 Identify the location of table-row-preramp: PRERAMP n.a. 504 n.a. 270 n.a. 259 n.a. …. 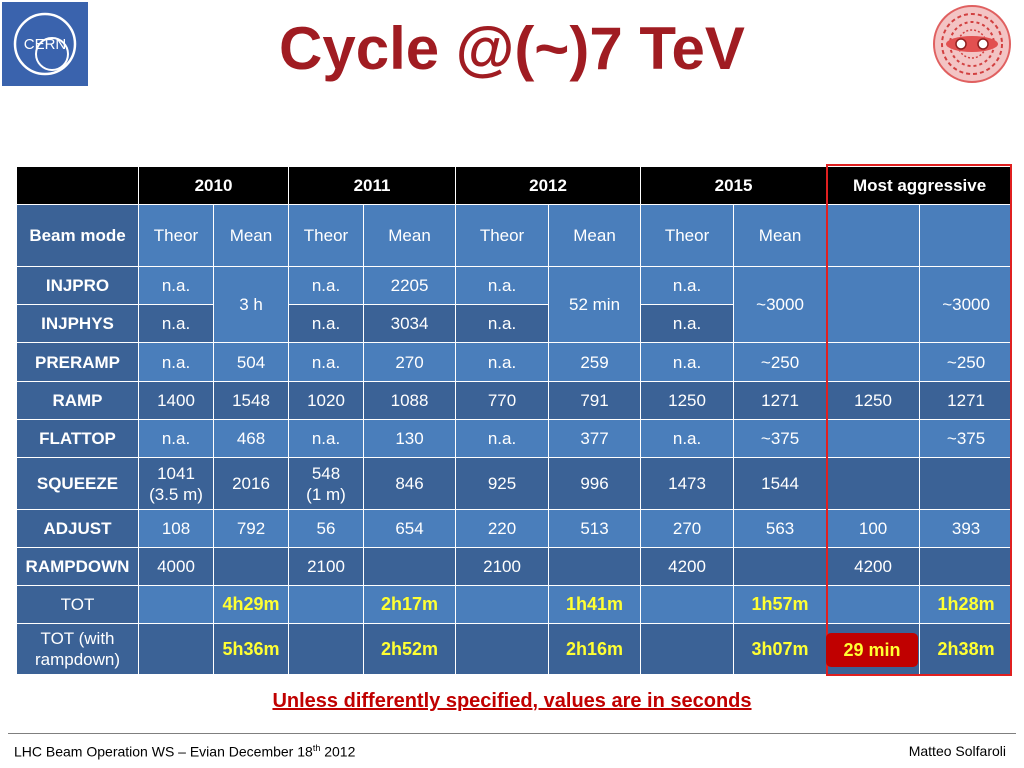
(515, 362).